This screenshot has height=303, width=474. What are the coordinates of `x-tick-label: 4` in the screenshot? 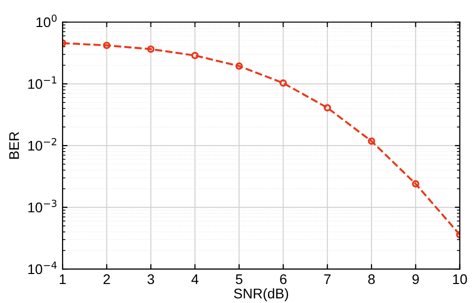 It's located at (194, 279).